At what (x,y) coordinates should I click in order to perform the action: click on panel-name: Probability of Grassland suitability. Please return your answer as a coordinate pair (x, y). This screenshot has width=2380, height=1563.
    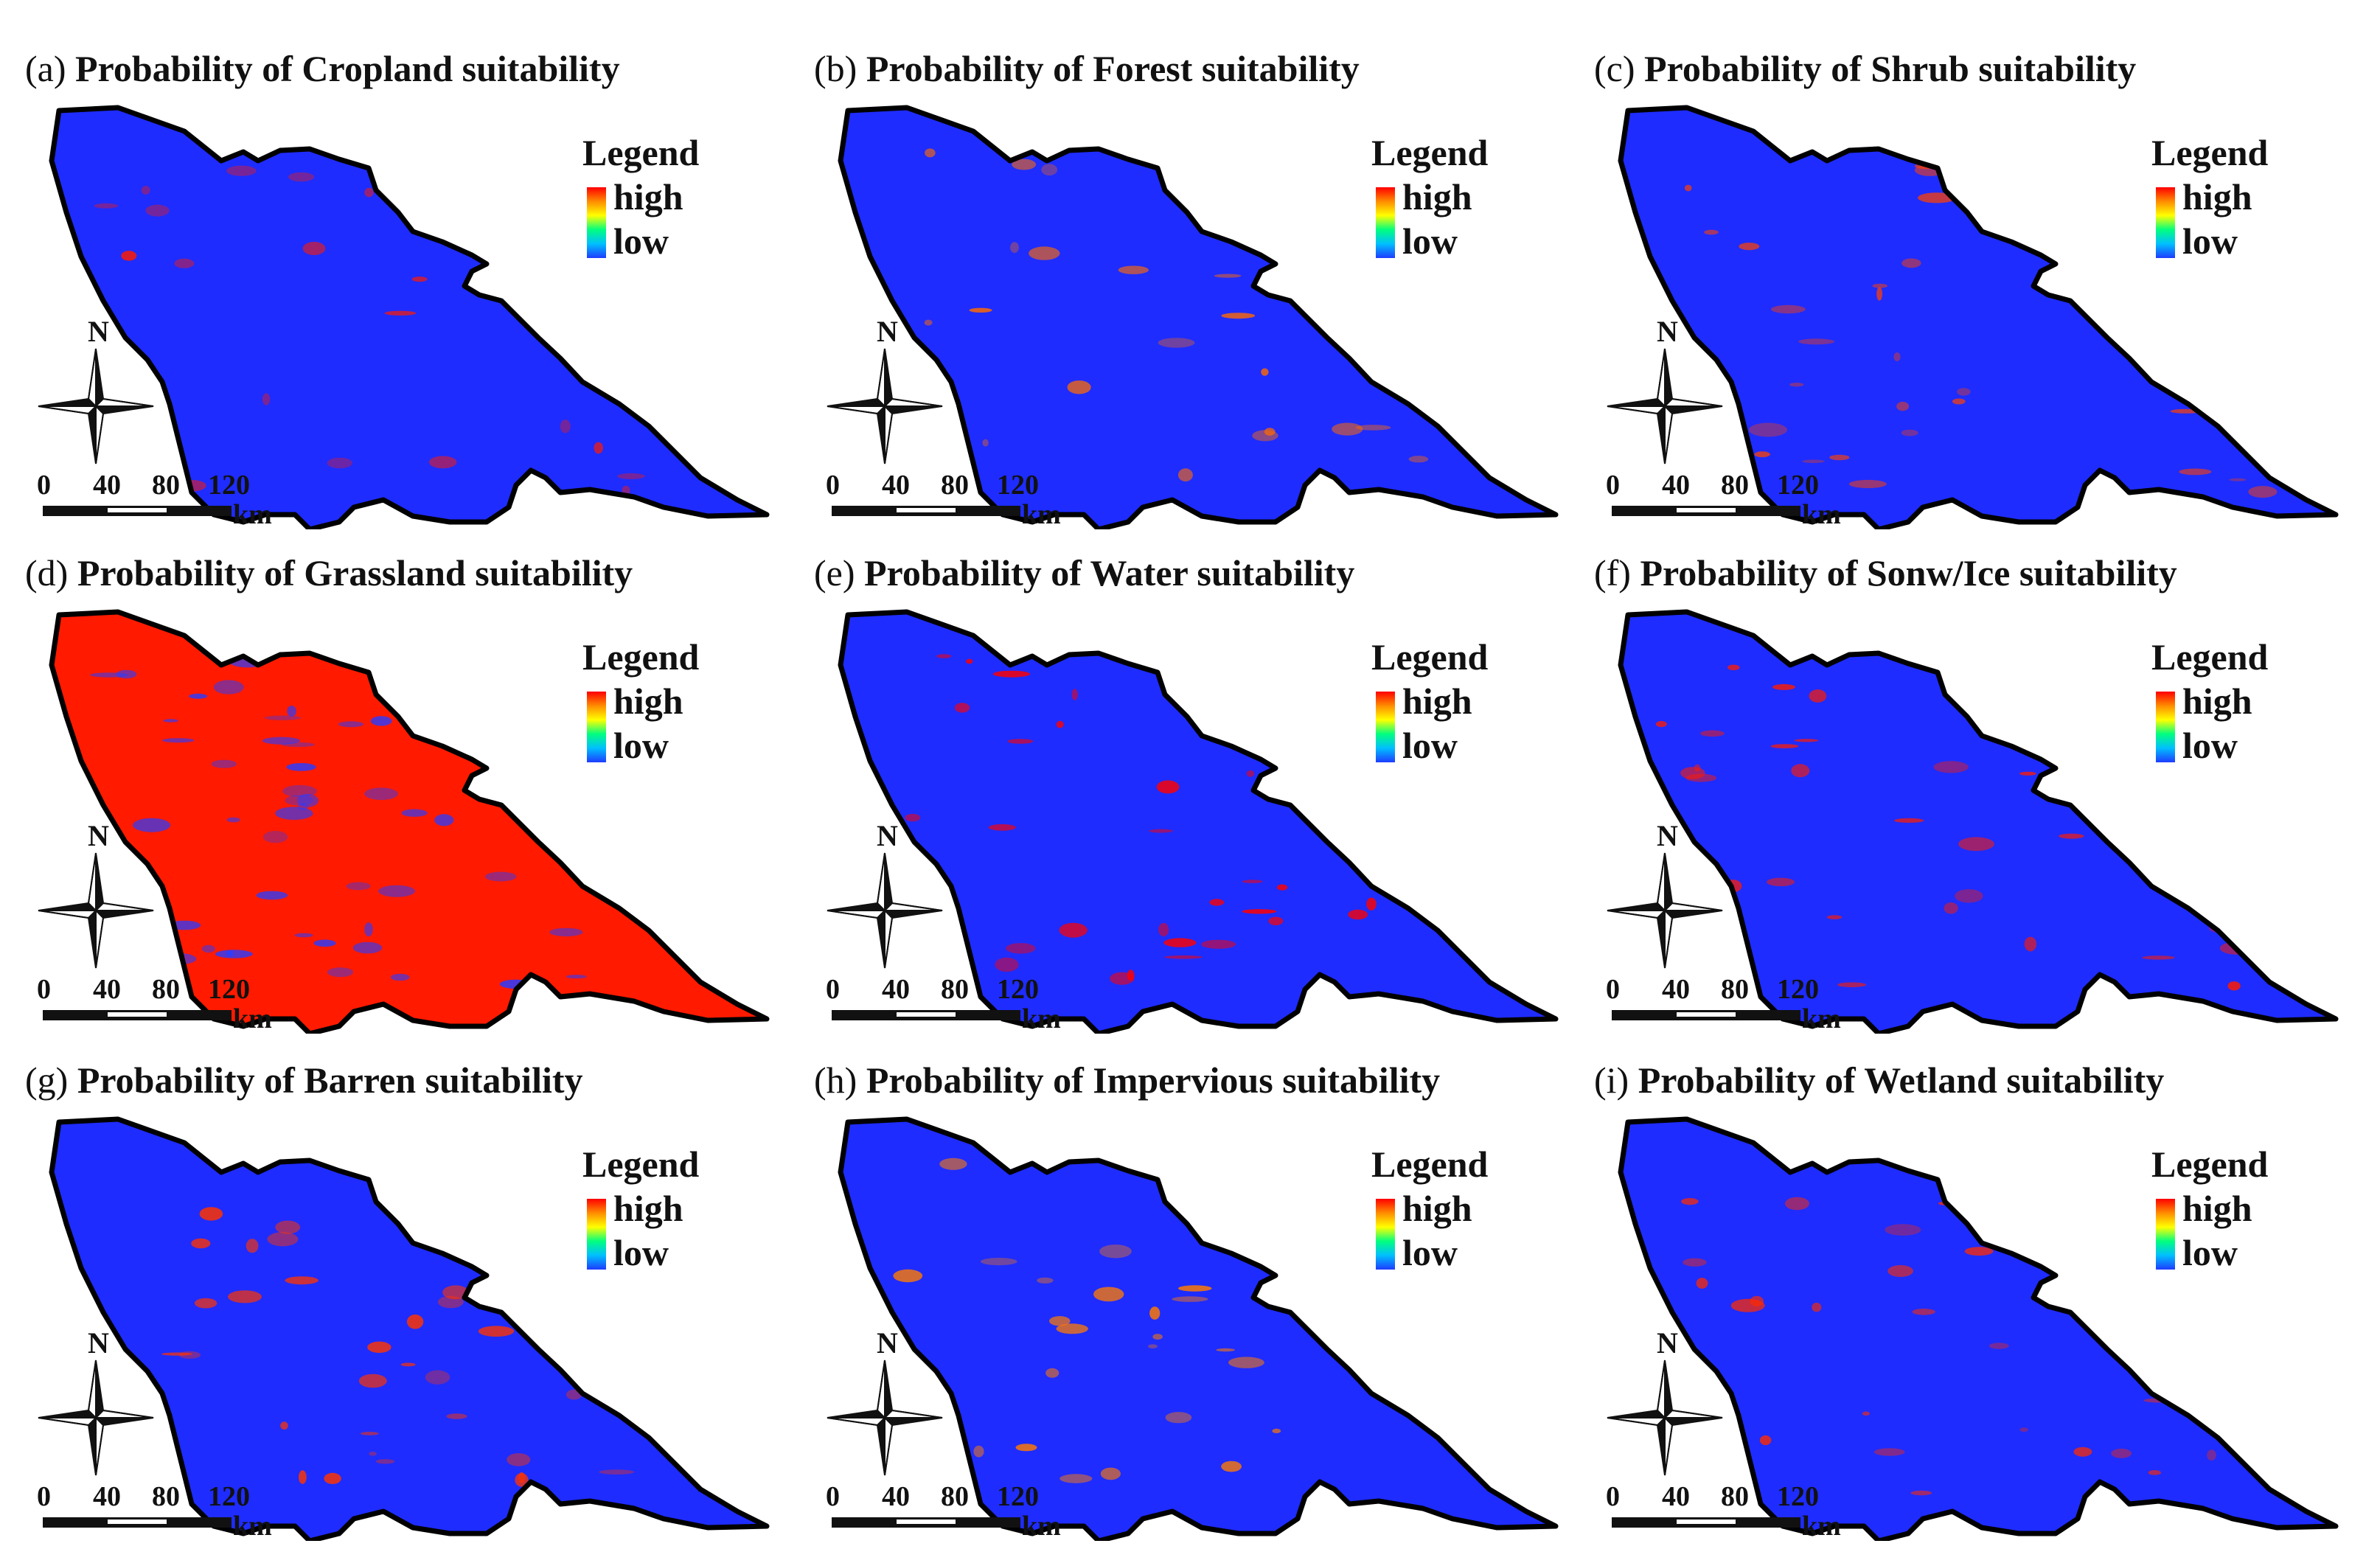
    Looking at the image, I should click on (355, 572).